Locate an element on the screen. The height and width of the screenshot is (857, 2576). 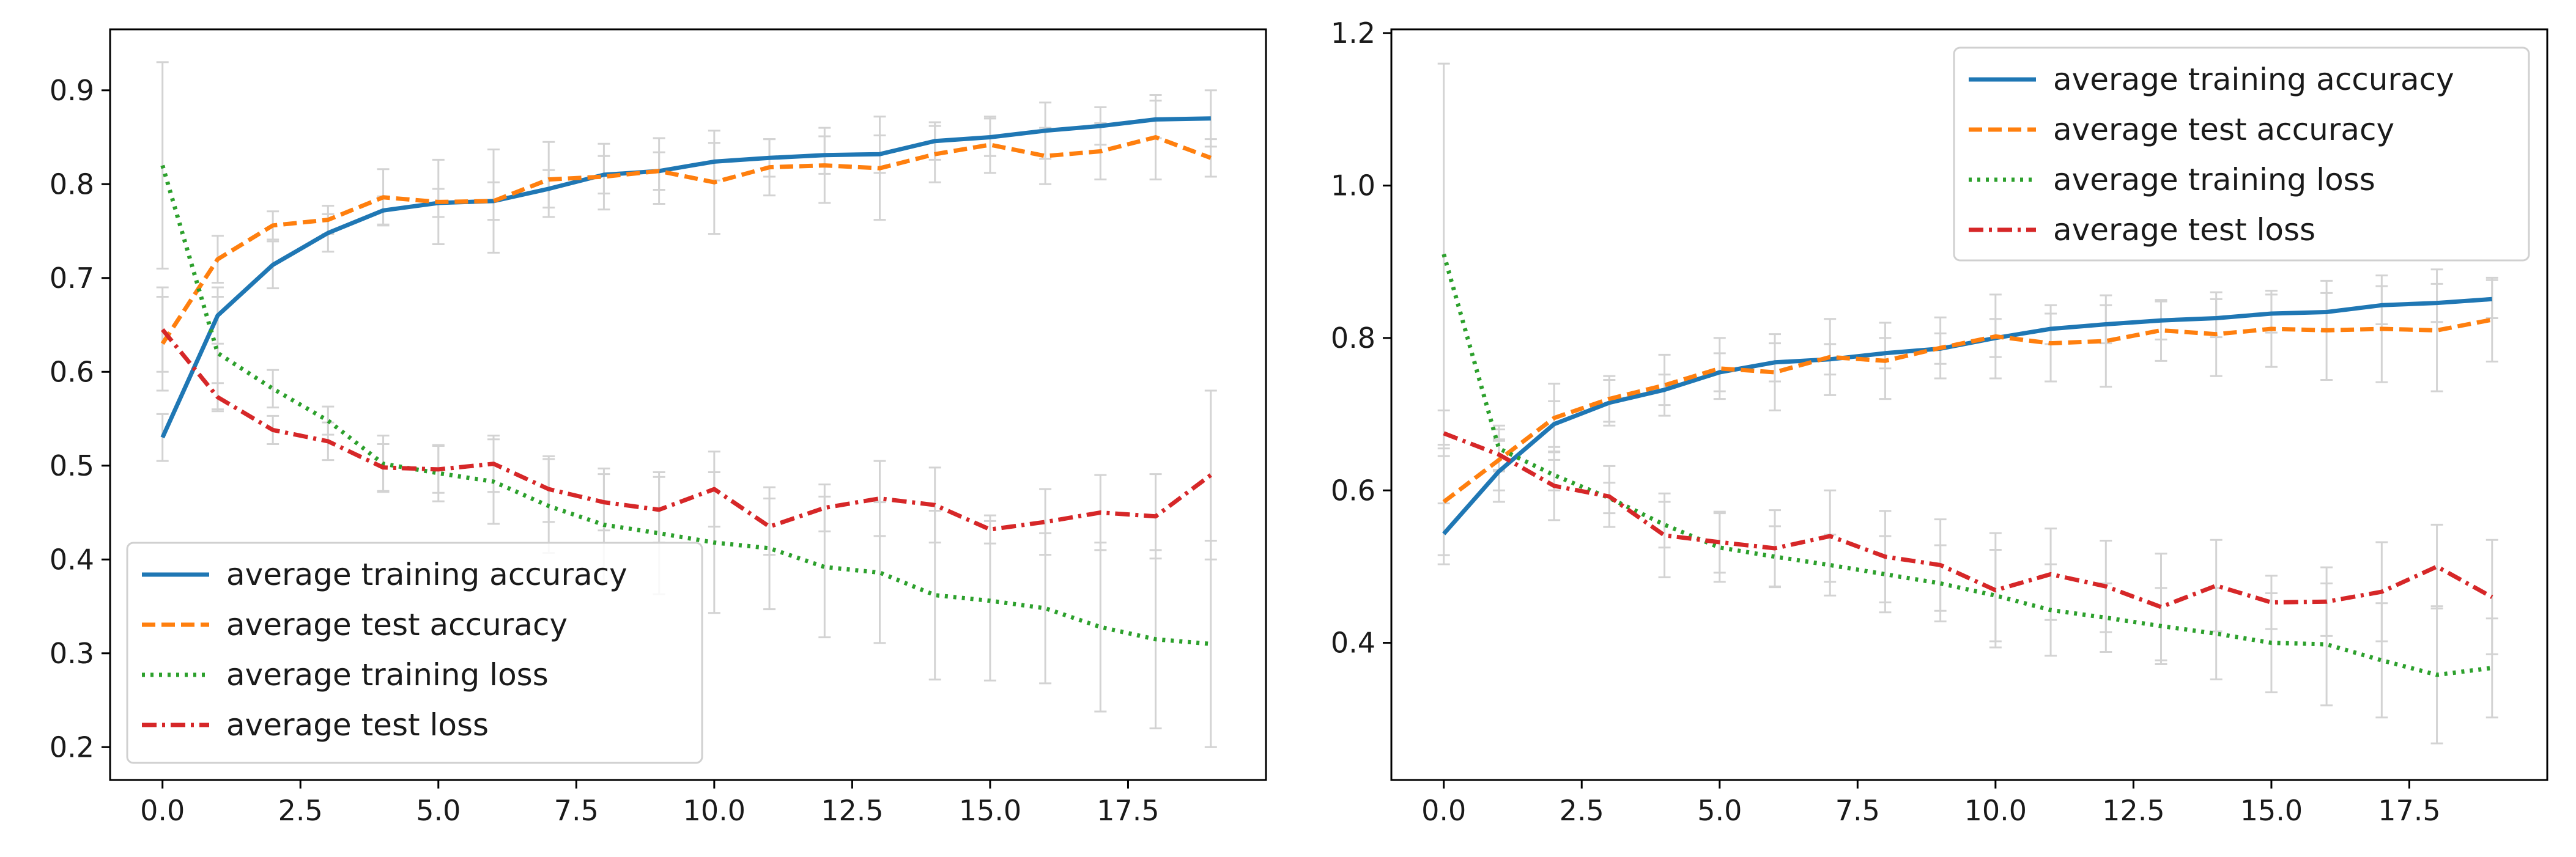
y-tick-label: 0.5 is located at coordinates (72, 465).